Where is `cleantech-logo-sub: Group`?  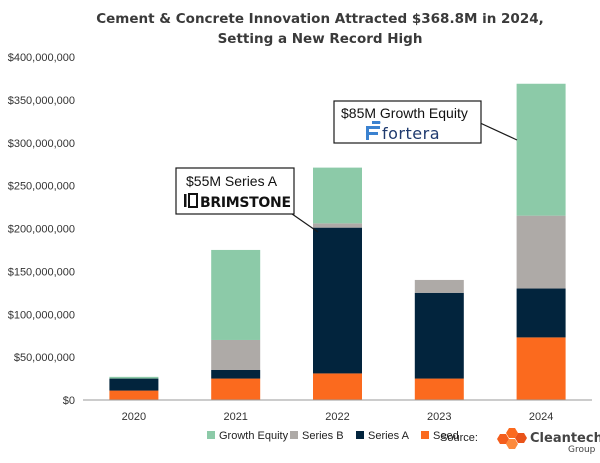
cleantech-logo-sub: Group is located at coordinates (582, 450).